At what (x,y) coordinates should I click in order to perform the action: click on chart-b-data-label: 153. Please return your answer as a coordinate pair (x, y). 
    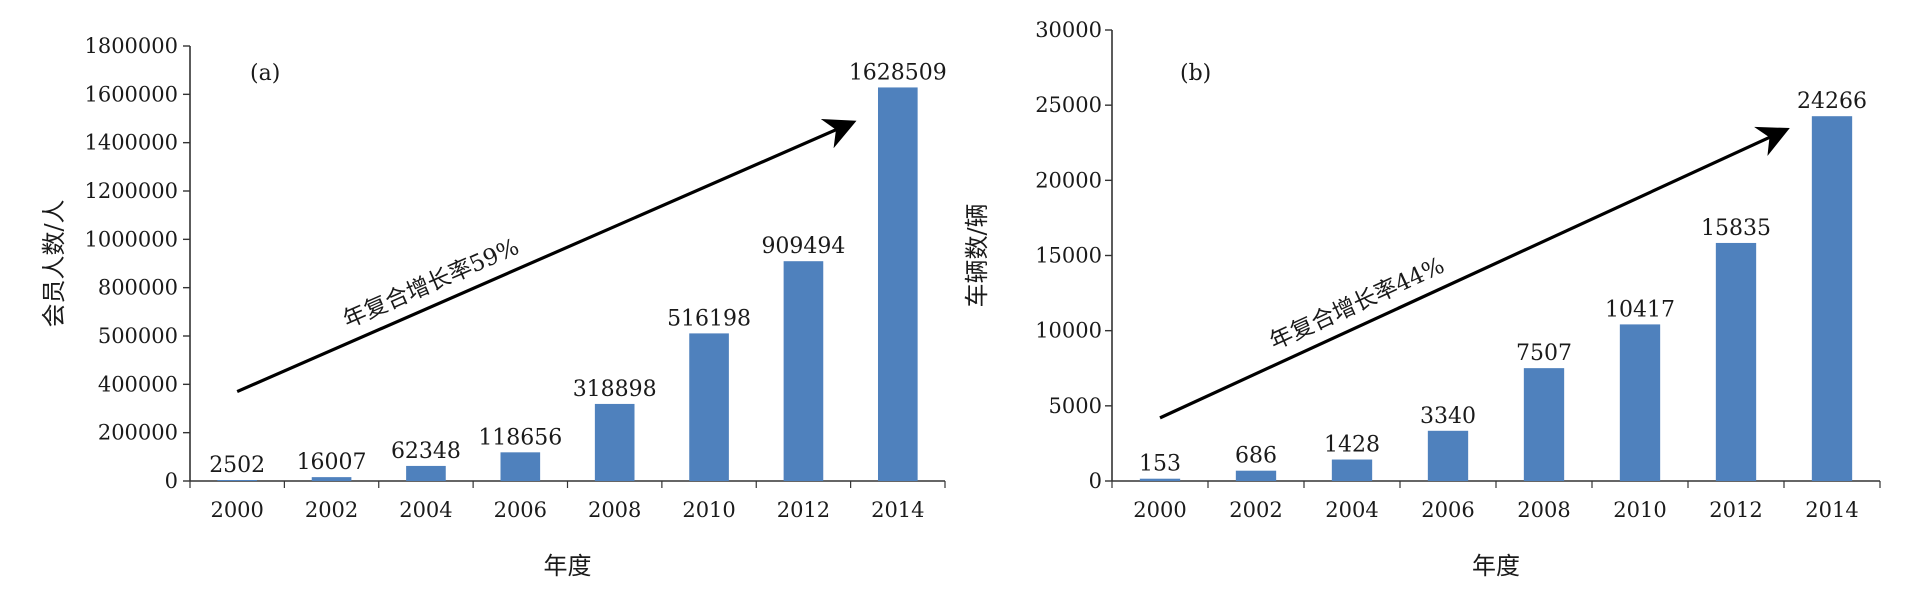
    Looking at the image, I should click on (1160, 464).